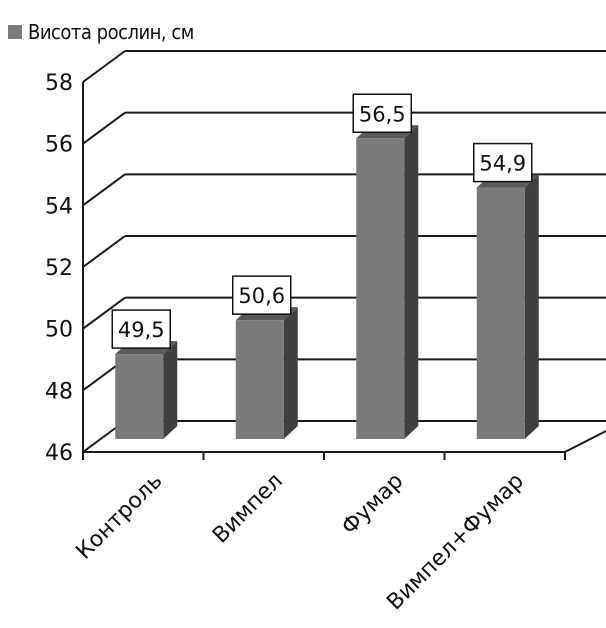  What do you see at coordinates (59, 145) in the screenshot?
I see `y-tick-label: 56` at bounding box center [59, 145].